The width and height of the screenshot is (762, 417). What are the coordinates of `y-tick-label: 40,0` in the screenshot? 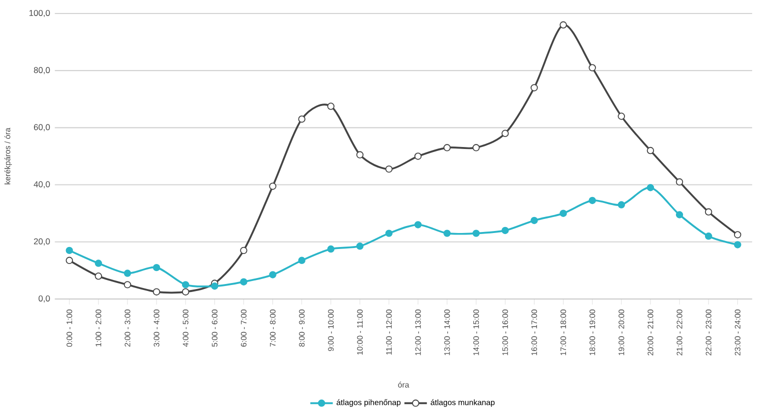 It's located at (42, 184).